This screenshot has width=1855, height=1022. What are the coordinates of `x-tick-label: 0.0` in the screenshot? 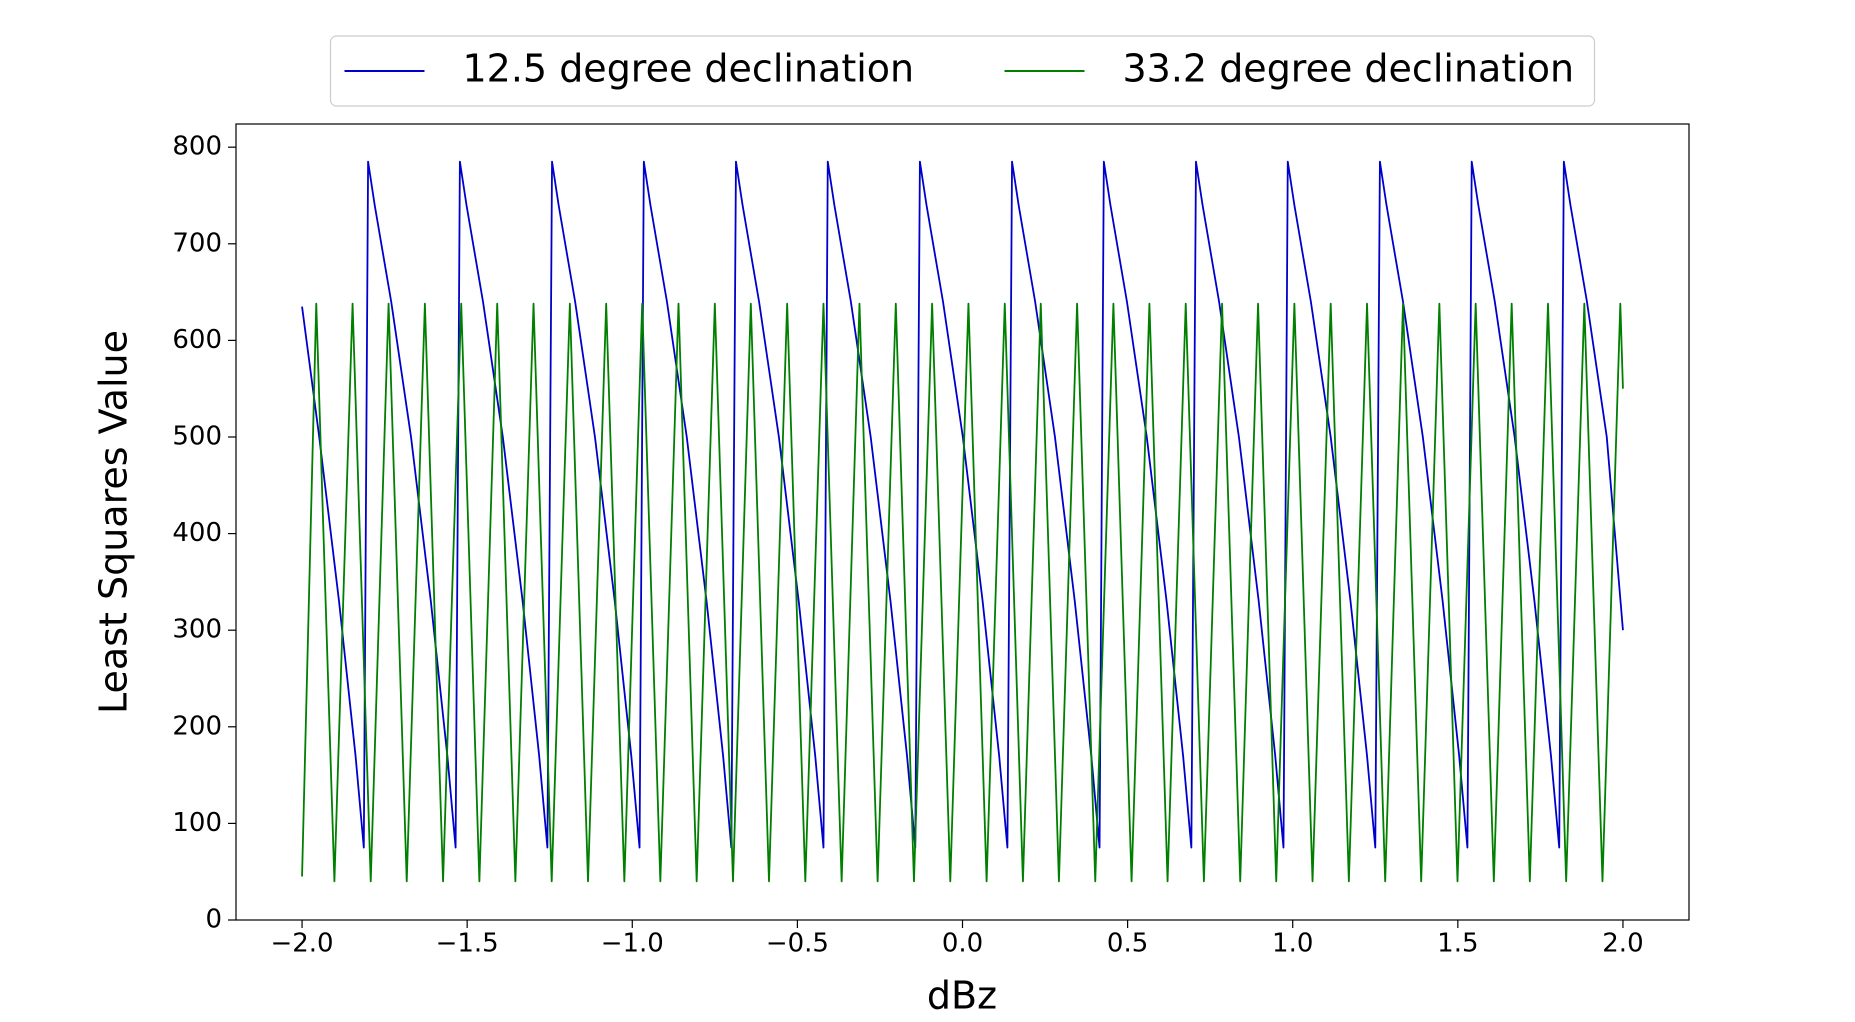 It's located at (962, 944).